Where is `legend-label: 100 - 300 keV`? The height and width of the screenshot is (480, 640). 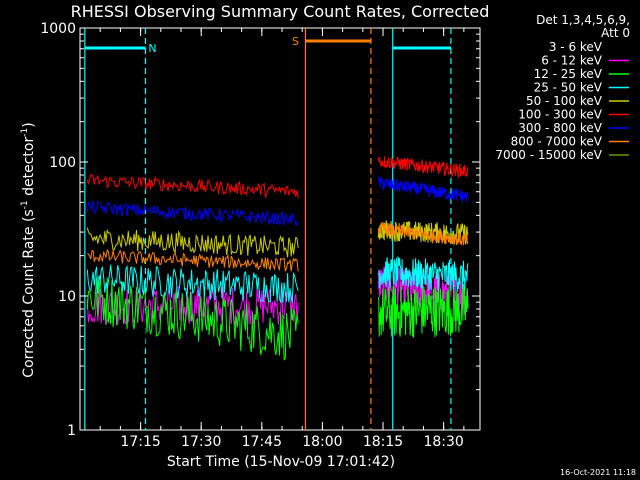
legend-label: 100 - 300 keV is located at coordinates (560, 115).